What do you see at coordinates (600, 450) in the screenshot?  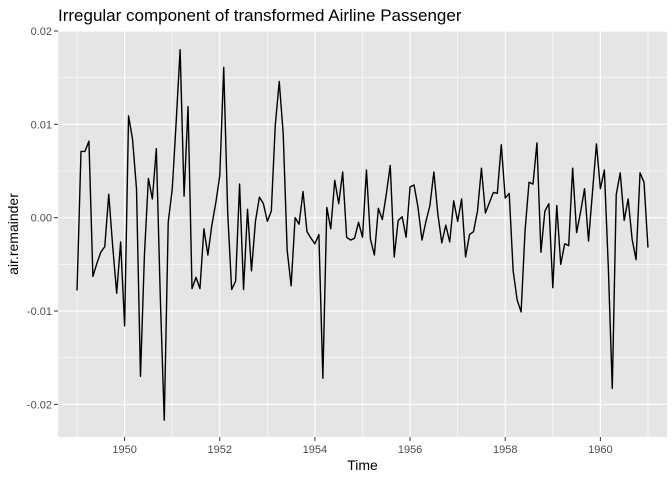 I see `x-tick-label: 1960` at bounding box center [600, 450].